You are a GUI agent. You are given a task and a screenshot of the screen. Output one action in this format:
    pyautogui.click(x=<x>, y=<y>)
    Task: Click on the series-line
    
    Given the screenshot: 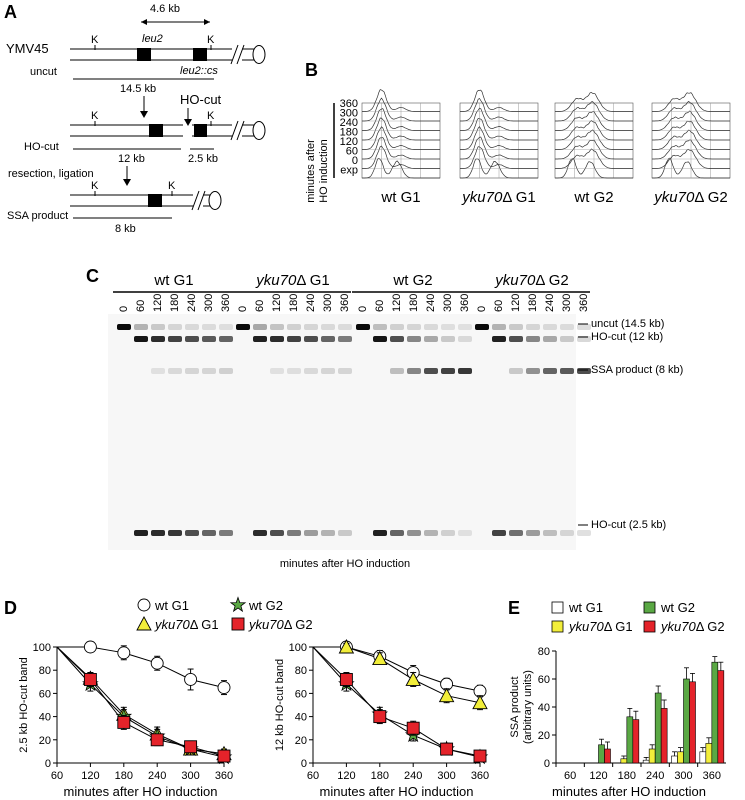 What is the action you would take?
    pyautogui.click(x=140, y=701)
    